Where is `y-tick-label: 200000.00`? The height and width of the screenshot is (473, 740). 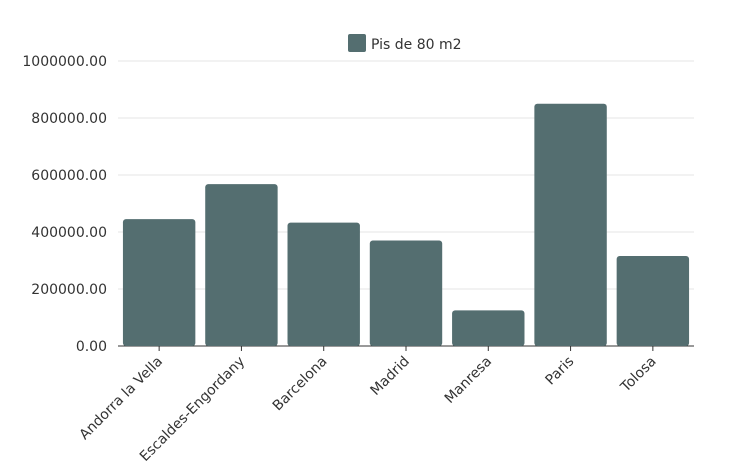 y-tick-label: 200000.00 is located at coordinates (69, 290).